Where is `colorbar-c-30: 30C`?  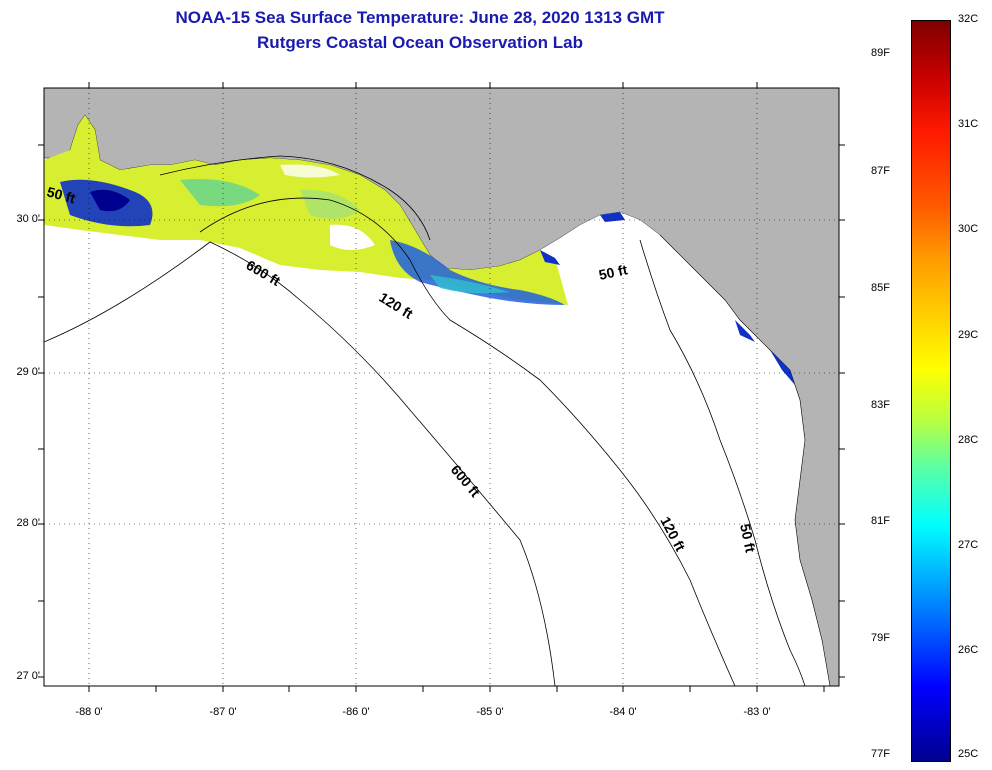
colorbar-c-30: 30C is located at coordinates (968, 229).